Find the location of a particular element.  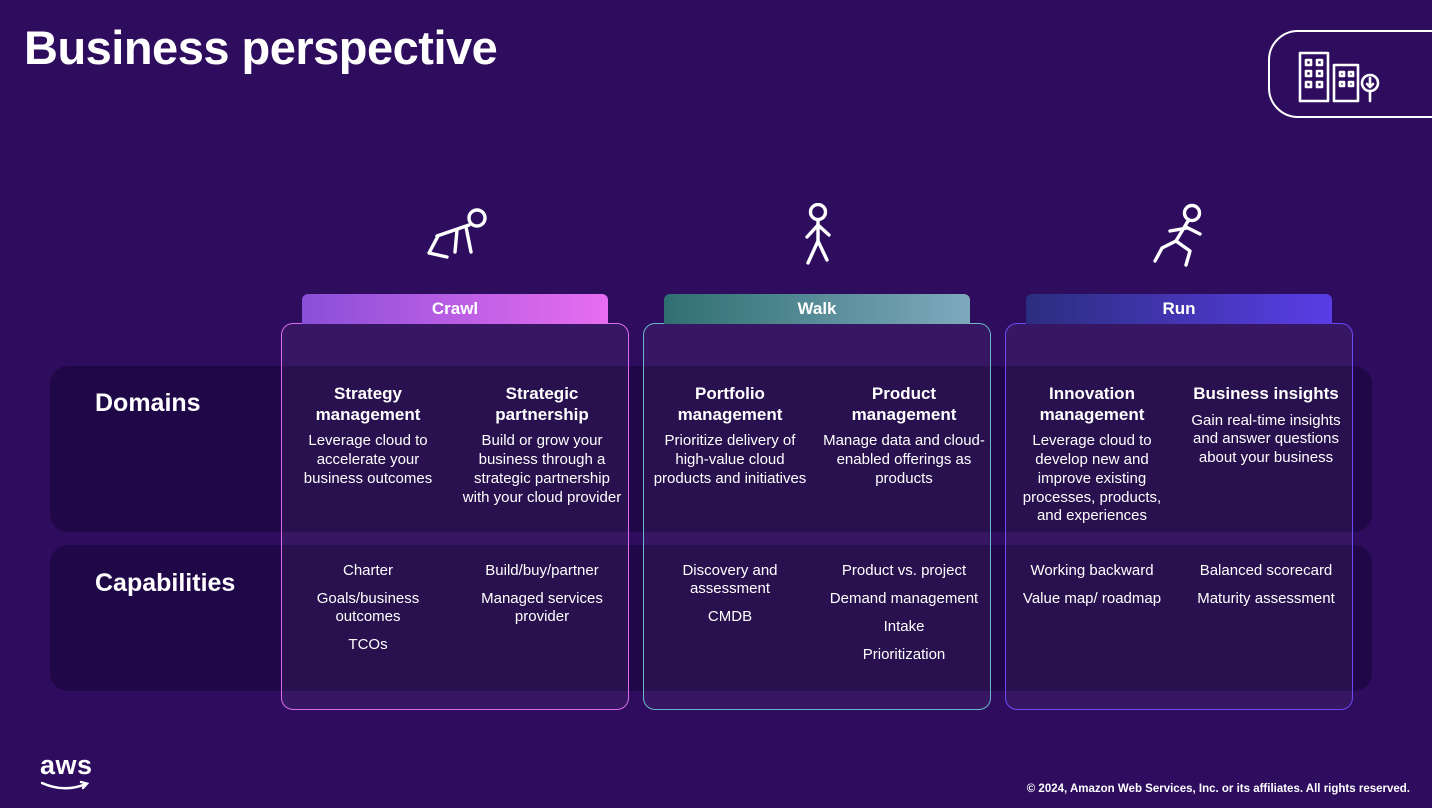

domain-title: Portfolio management is located at coordinates (730, 404).